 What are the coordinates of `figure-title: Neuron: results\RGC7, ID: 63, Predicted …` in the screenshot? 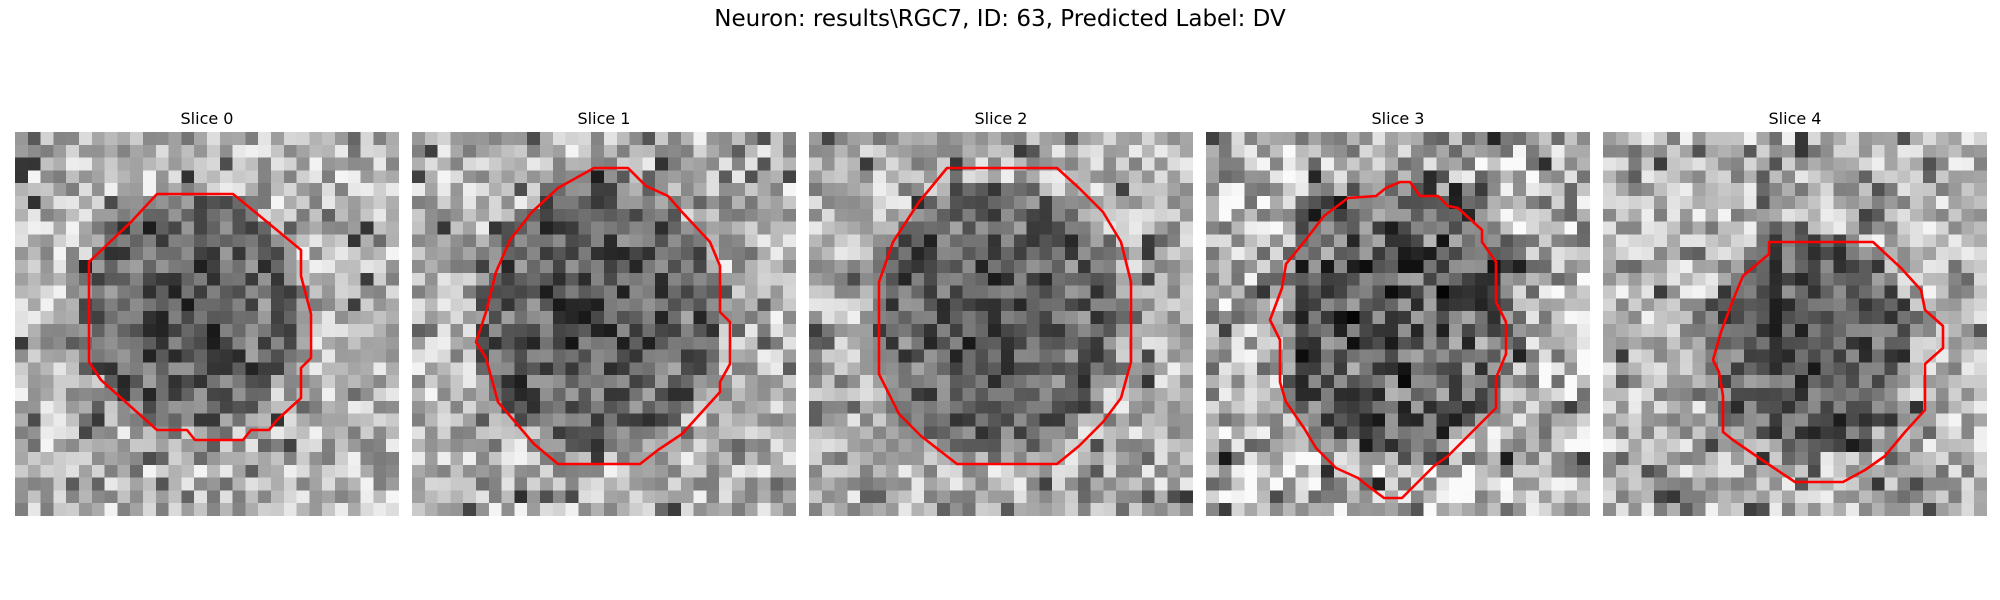 It's located at (1000, 19).